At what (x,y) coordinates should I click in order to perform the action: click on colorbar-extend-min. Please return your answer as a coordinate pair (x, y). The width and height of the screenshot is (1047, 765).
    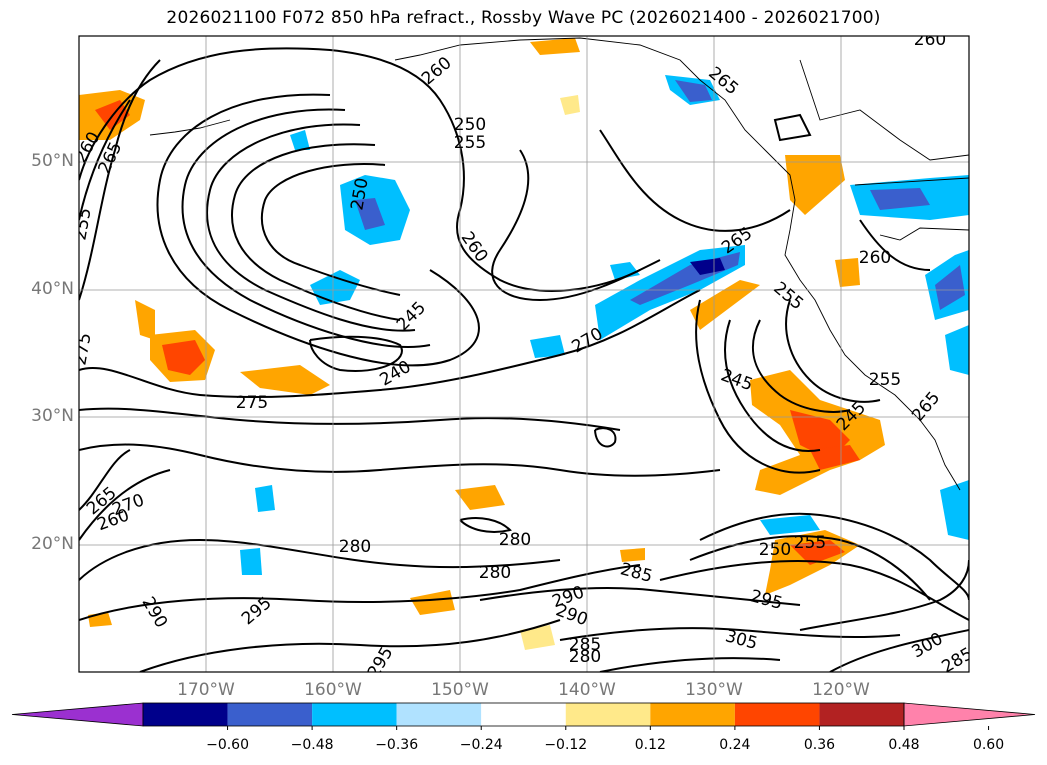
    Looking at the image, I should click on (77, 714).